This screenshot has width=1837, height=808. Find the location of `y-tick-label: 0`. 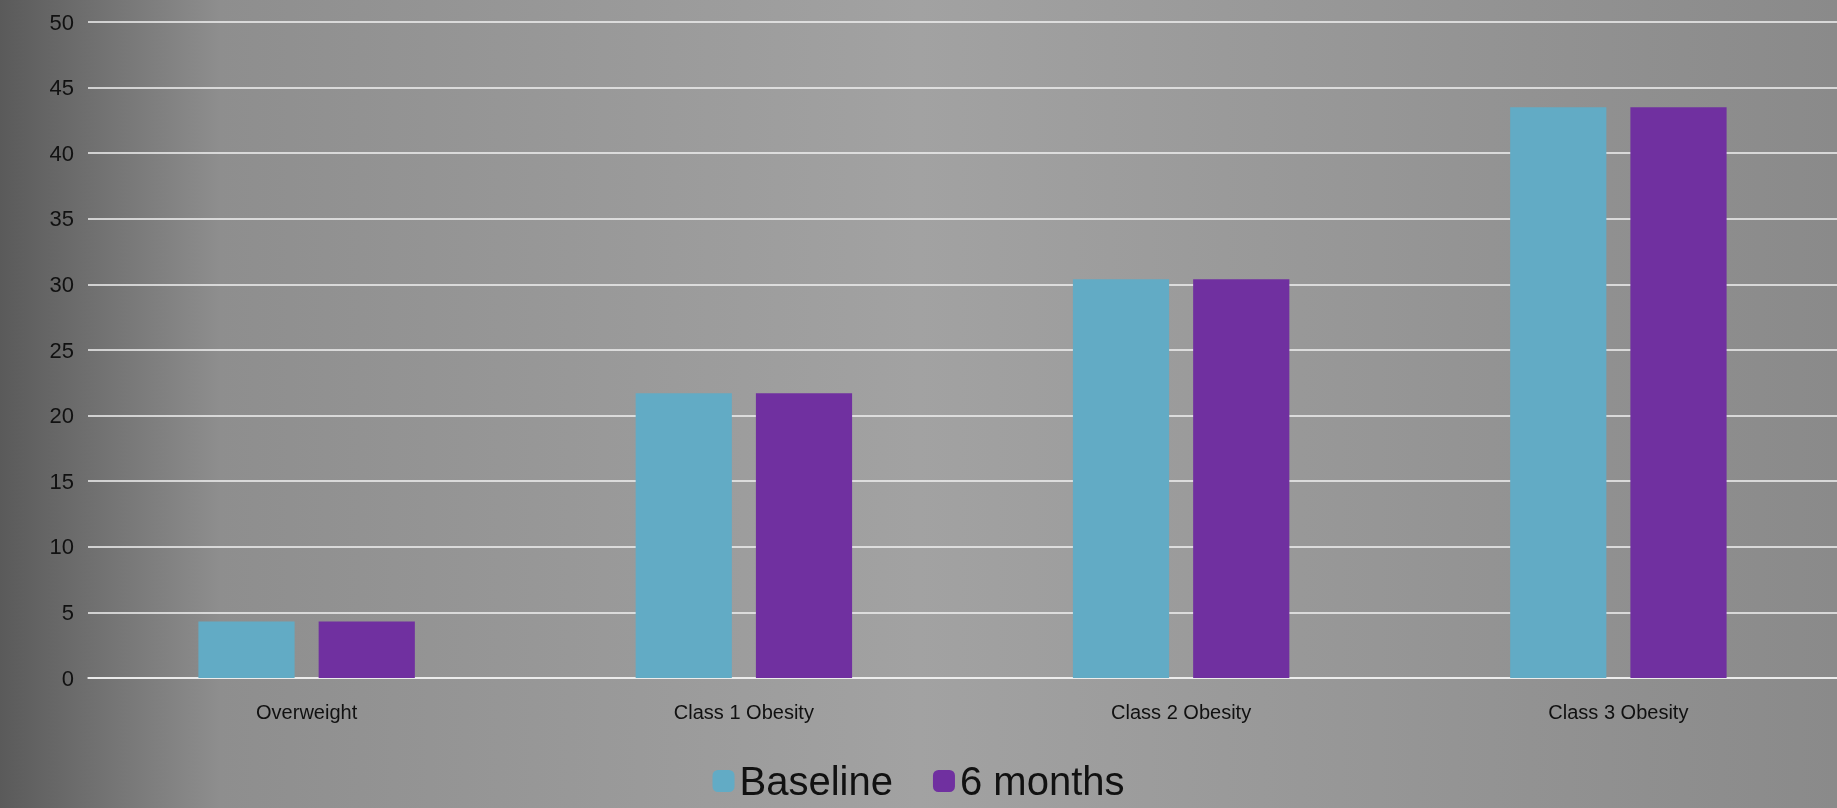

y-tick-label: 0 is located at coordinates (67, 678).